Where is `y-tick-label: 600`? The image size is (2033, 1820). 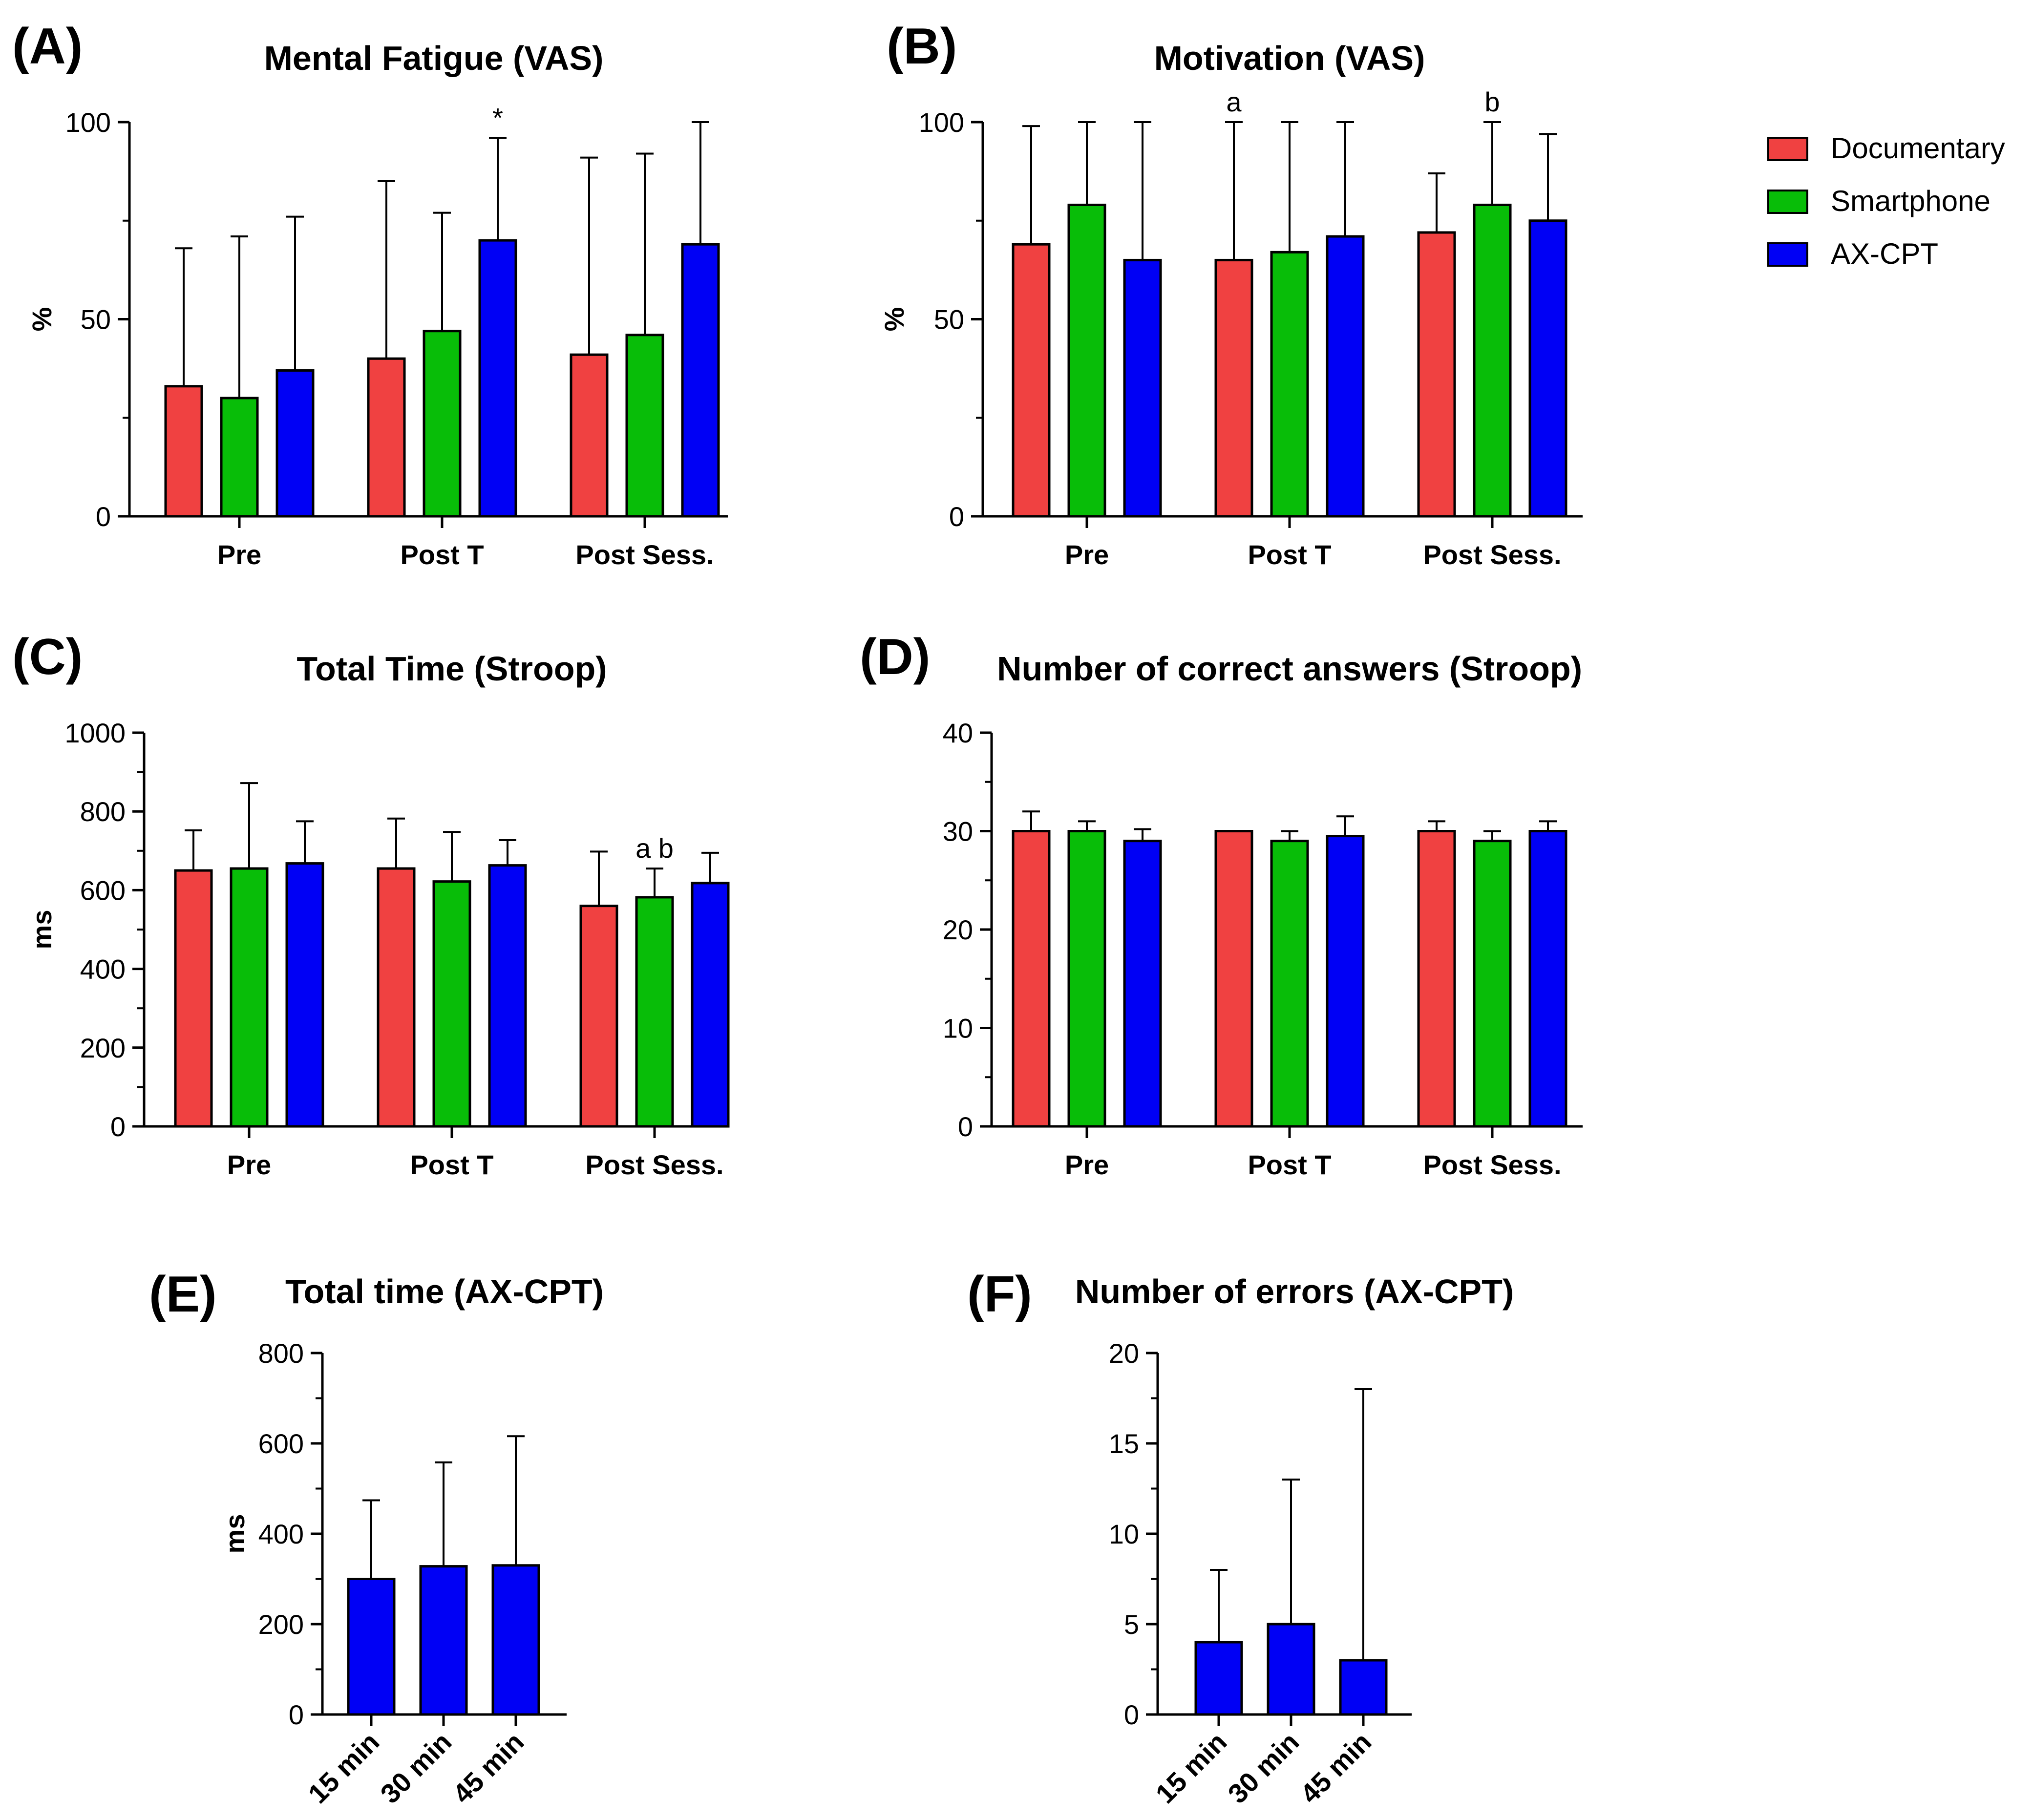 y-tick-label: 600 is located at coordinates (281, 1443).